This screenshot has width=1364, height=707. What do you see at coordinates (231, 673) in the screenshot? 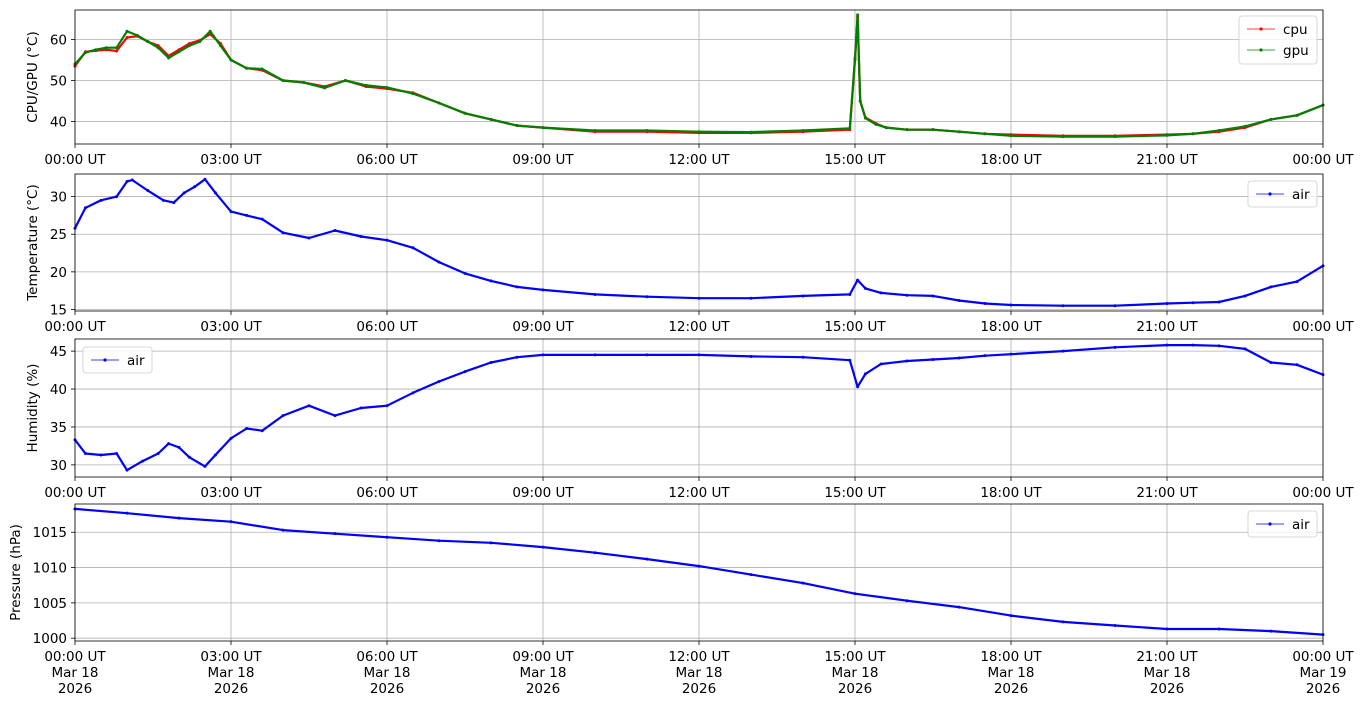
I see `x-tick-label: 03:00 UT Mar 18 2026` at bounding box center [231, 673].